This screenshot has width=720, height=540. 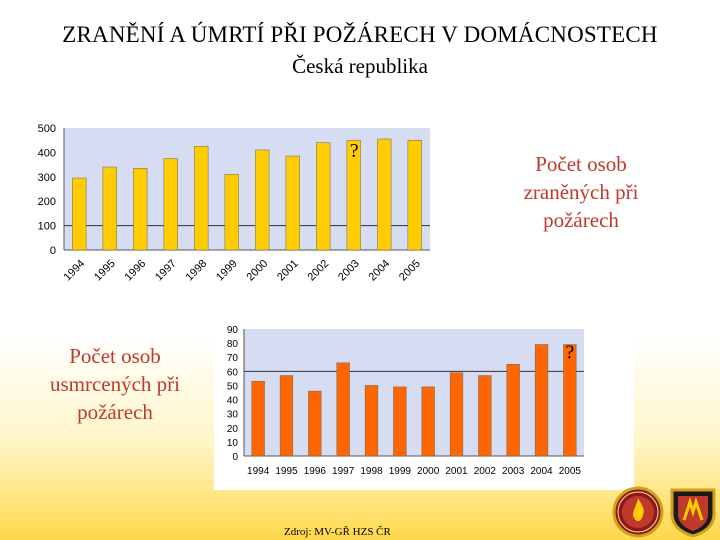 What do you see at coordinates (371, 471) in the screenshot?
I see `x-tick-label: 1998` at bounding box center [371, 471].